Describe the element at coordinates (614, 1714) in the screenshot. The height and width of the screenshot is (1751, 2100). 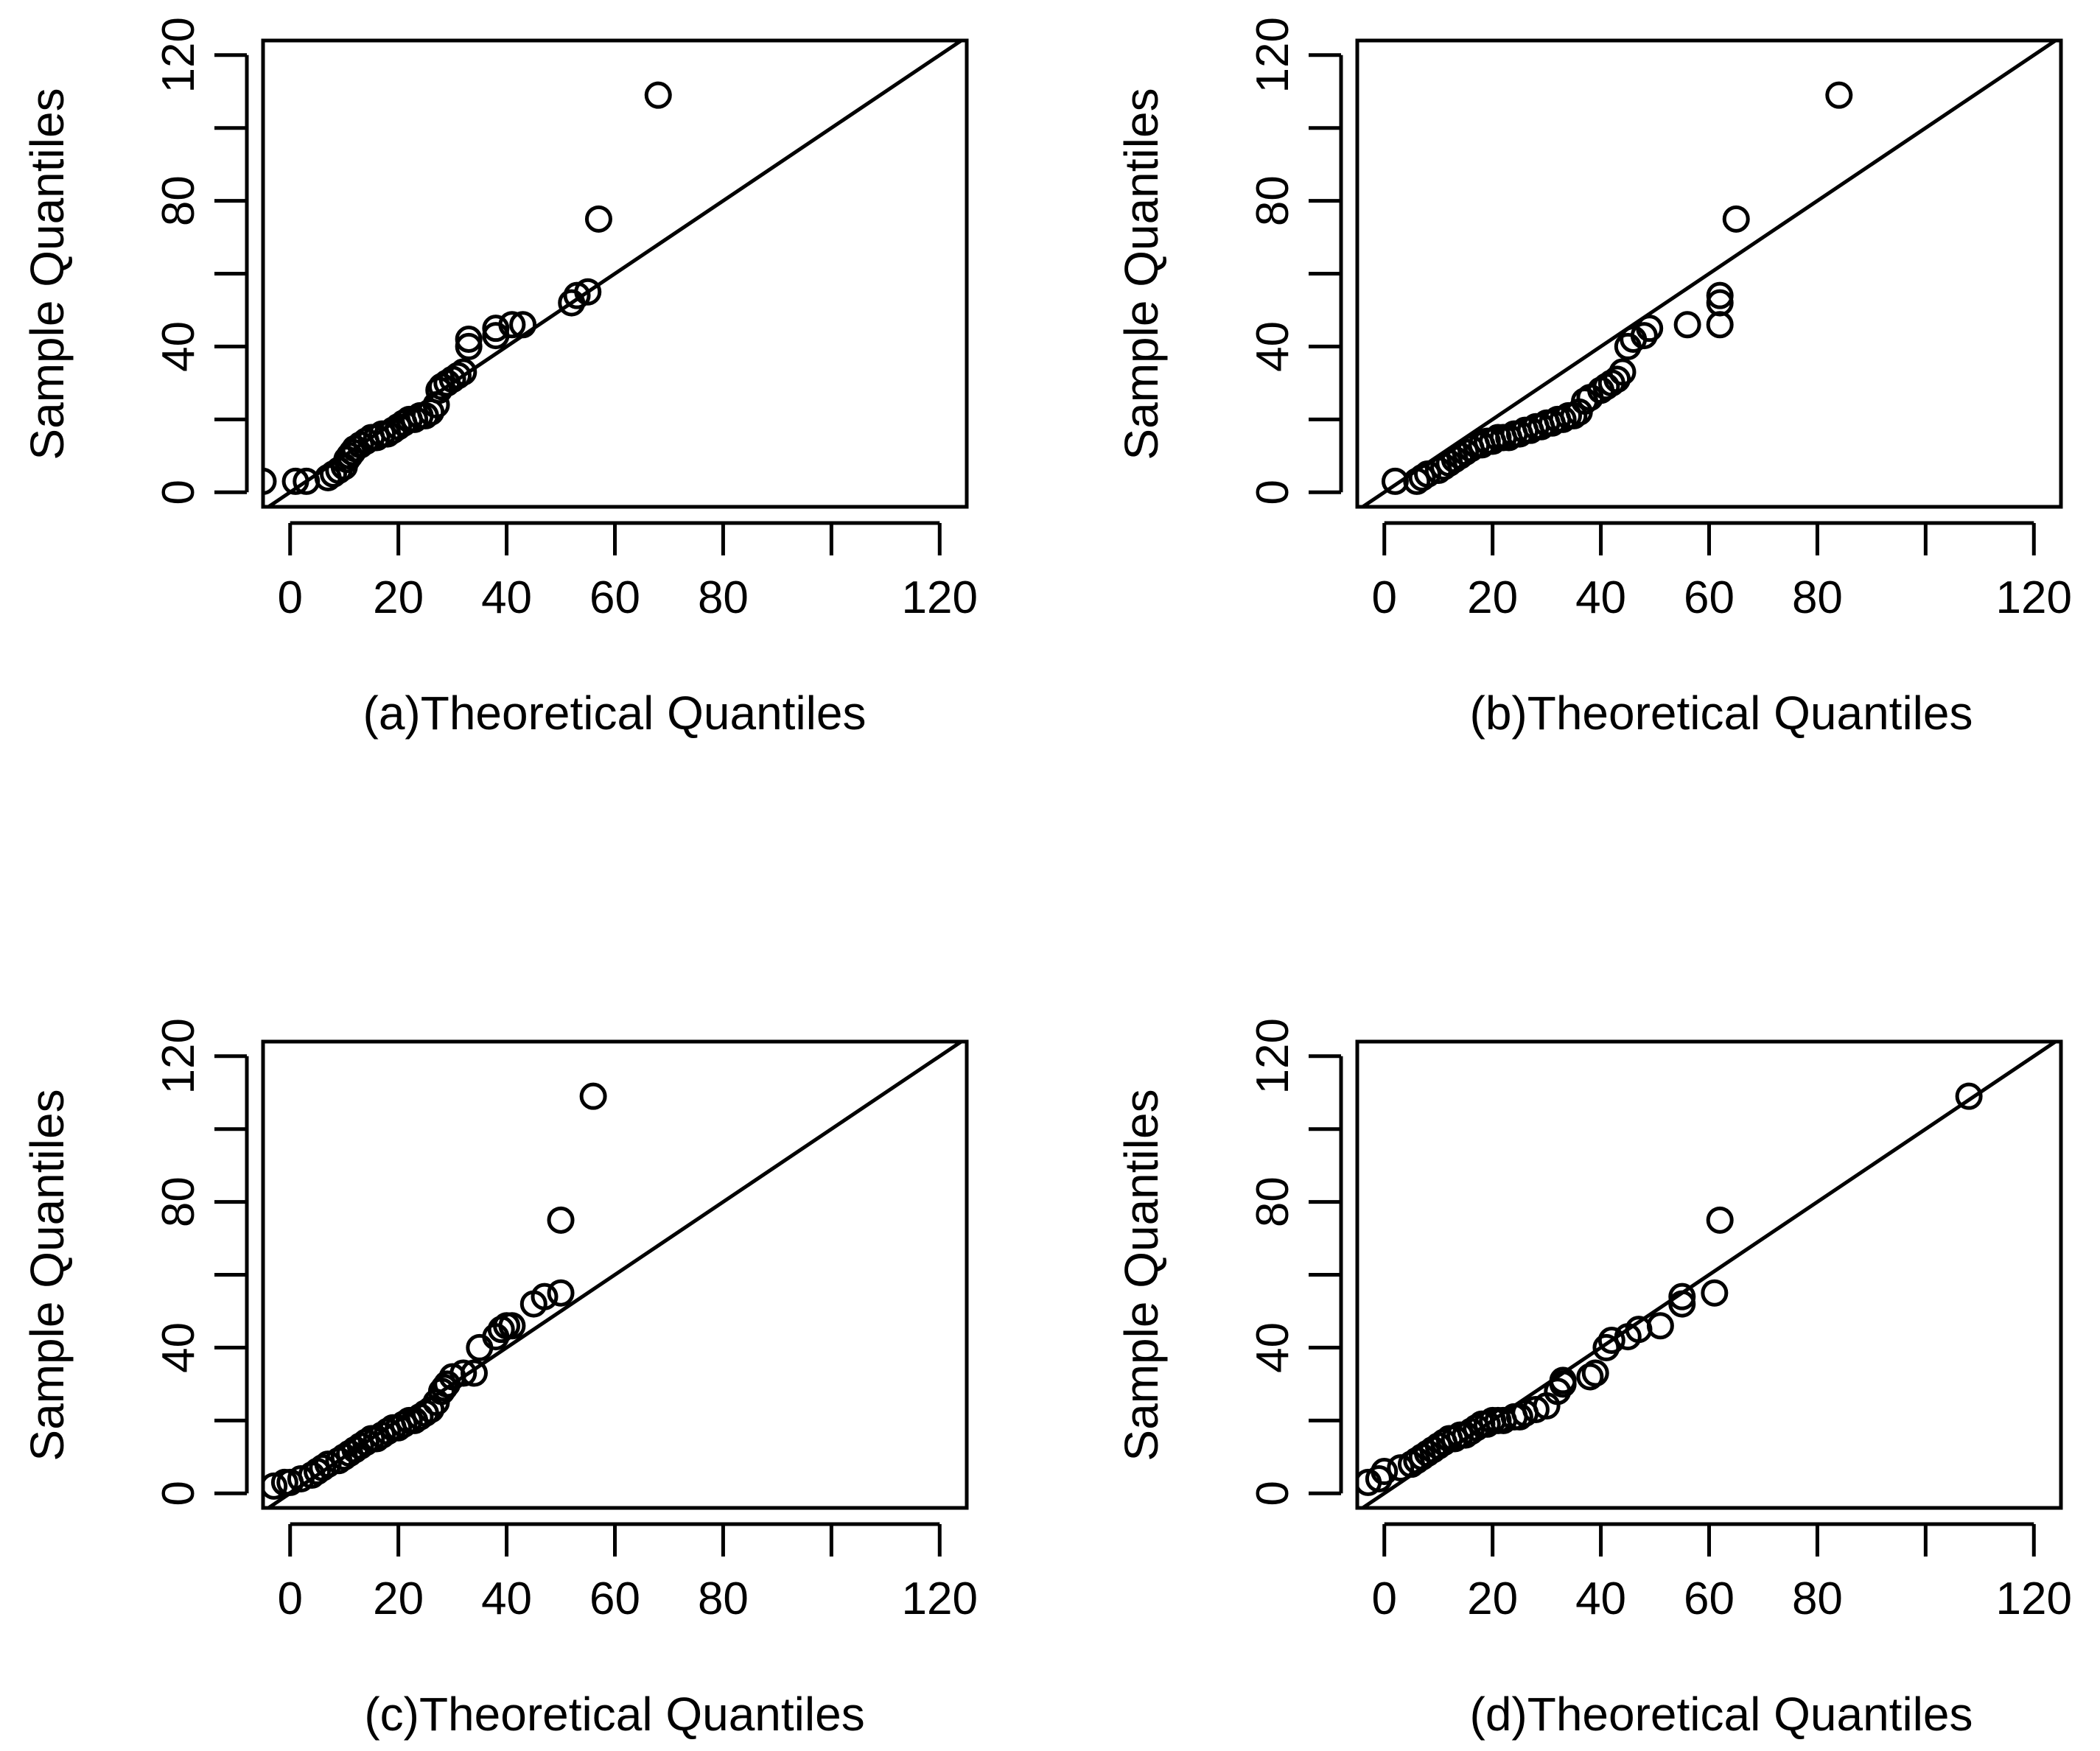
I see `x-axis-title: (c)Theoretical Quantiles` at that location.